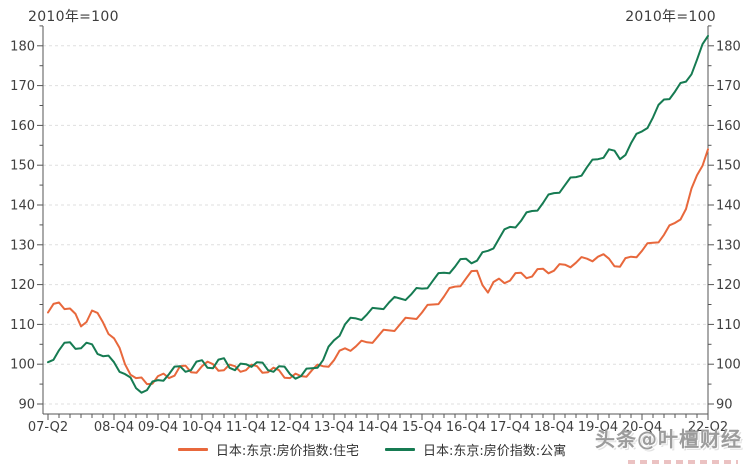 The height and width of the screenshot is (464, 744). Describe the element at coordinates (668, 439) in the screenshot. I see `watermark-toutiao-yetan: 头条@叶檀财经` at that location.